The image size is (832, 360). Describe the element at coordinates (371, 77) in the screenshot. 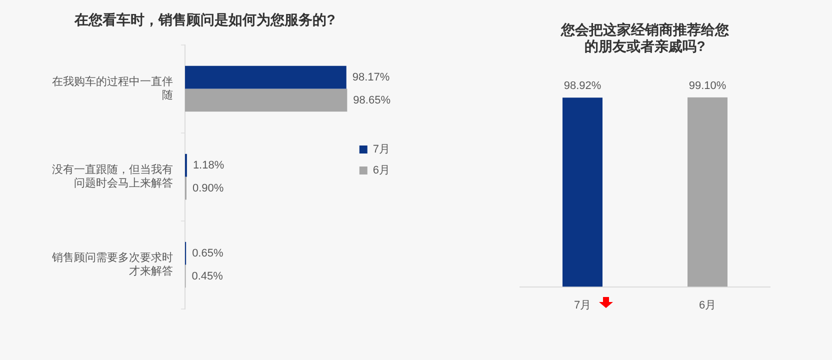

I see `data-label: 98.17%` at that location.